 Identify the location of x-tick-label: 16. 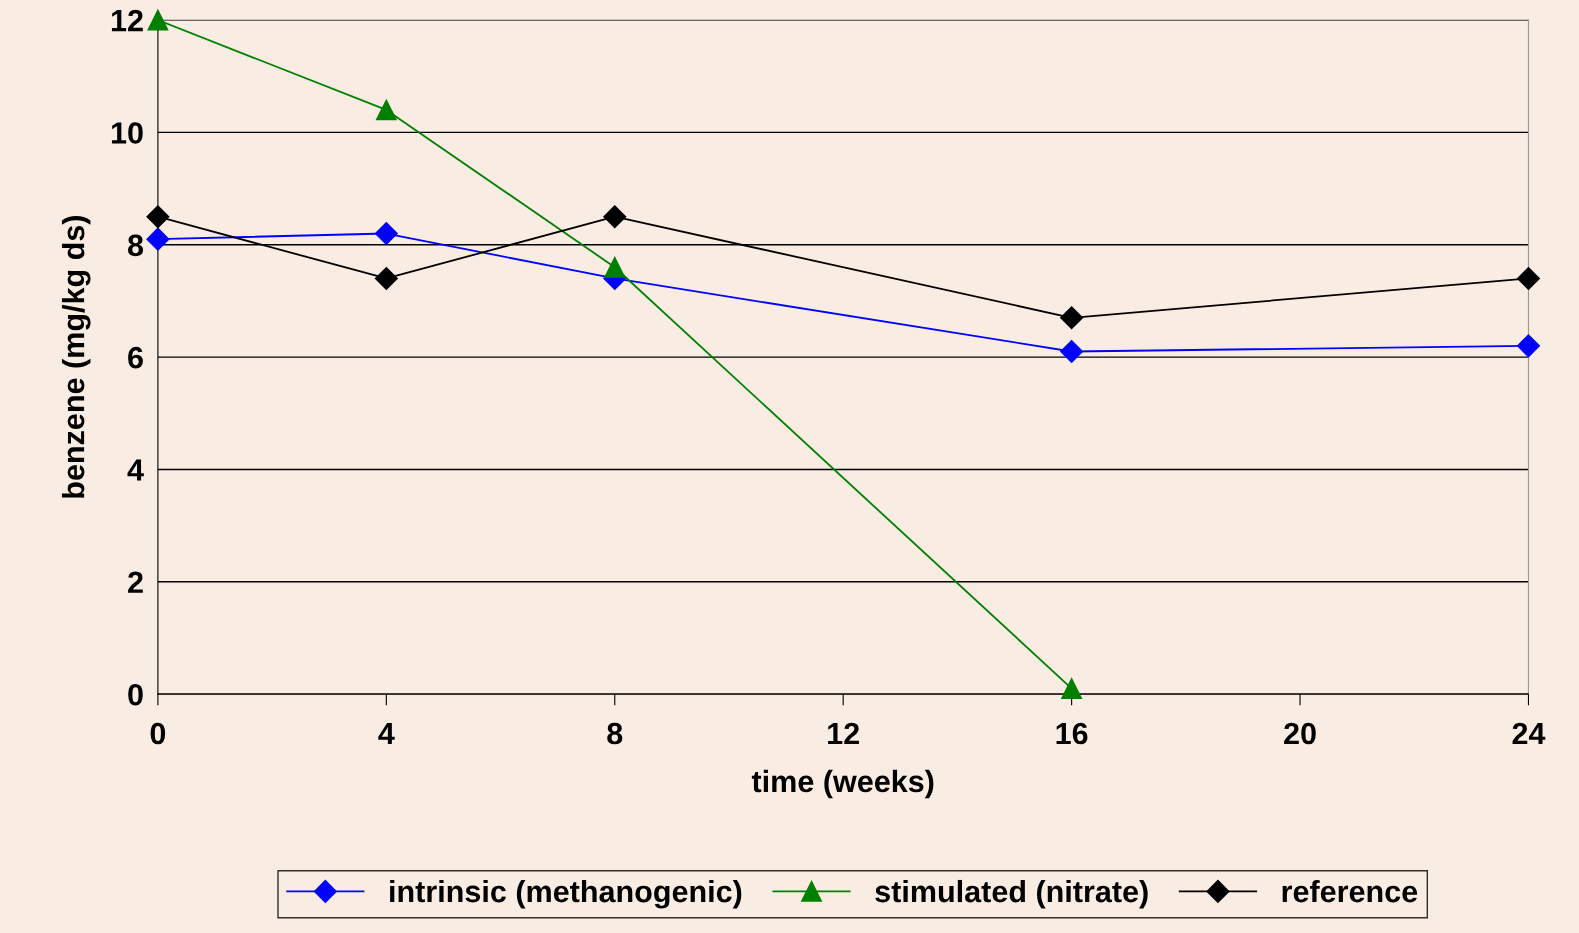
(1072, 733).